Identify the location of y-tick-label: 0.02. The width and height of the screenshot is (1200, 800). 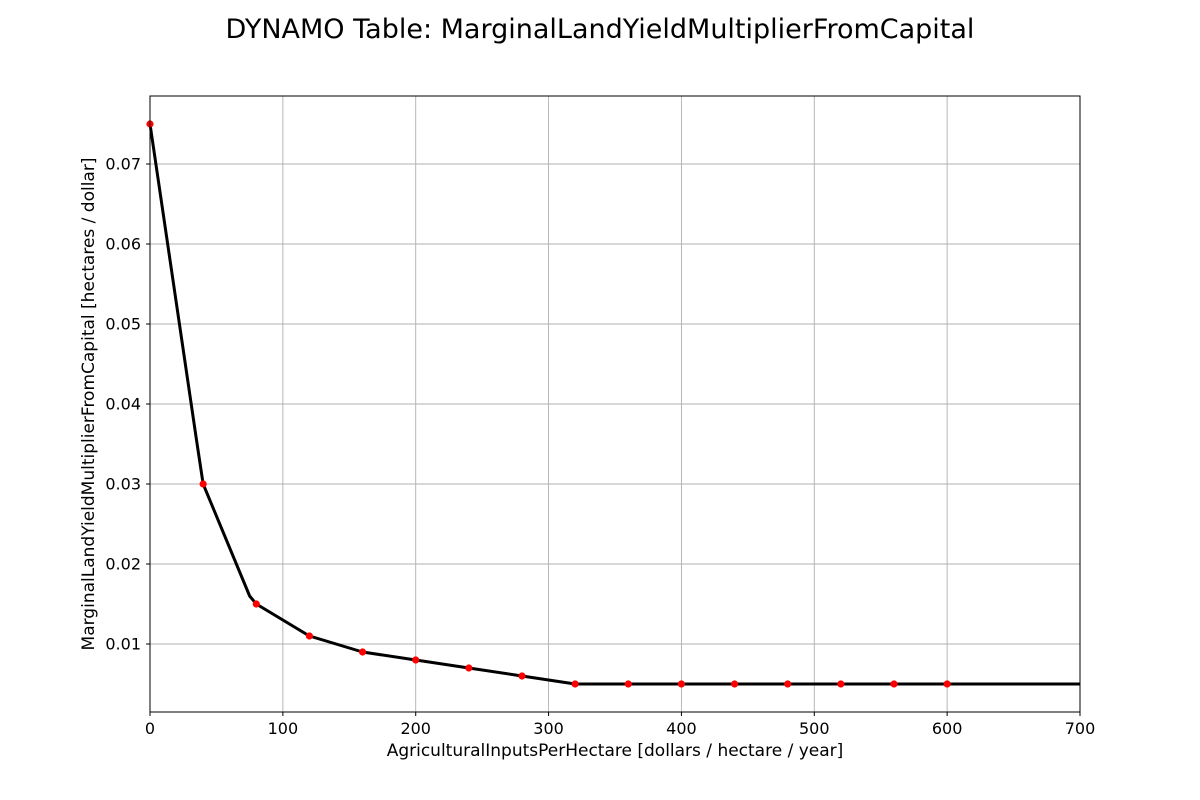
(123, 564).